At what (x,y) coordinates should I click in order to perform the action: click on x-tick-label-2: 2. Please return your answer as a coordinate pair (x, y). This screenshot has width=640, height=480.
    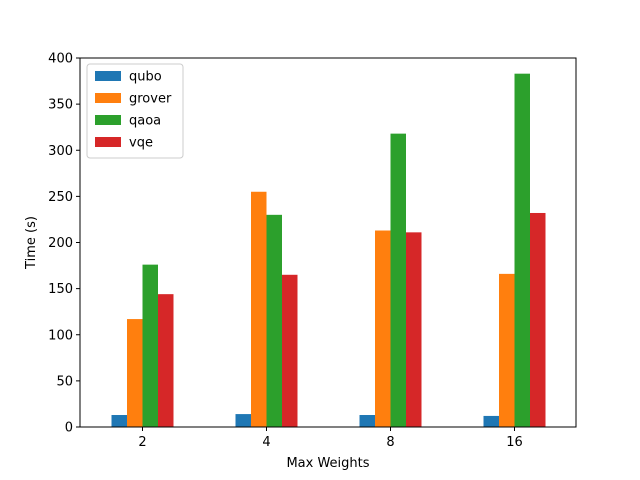
    Looking at the image, I should click on (142, 442).